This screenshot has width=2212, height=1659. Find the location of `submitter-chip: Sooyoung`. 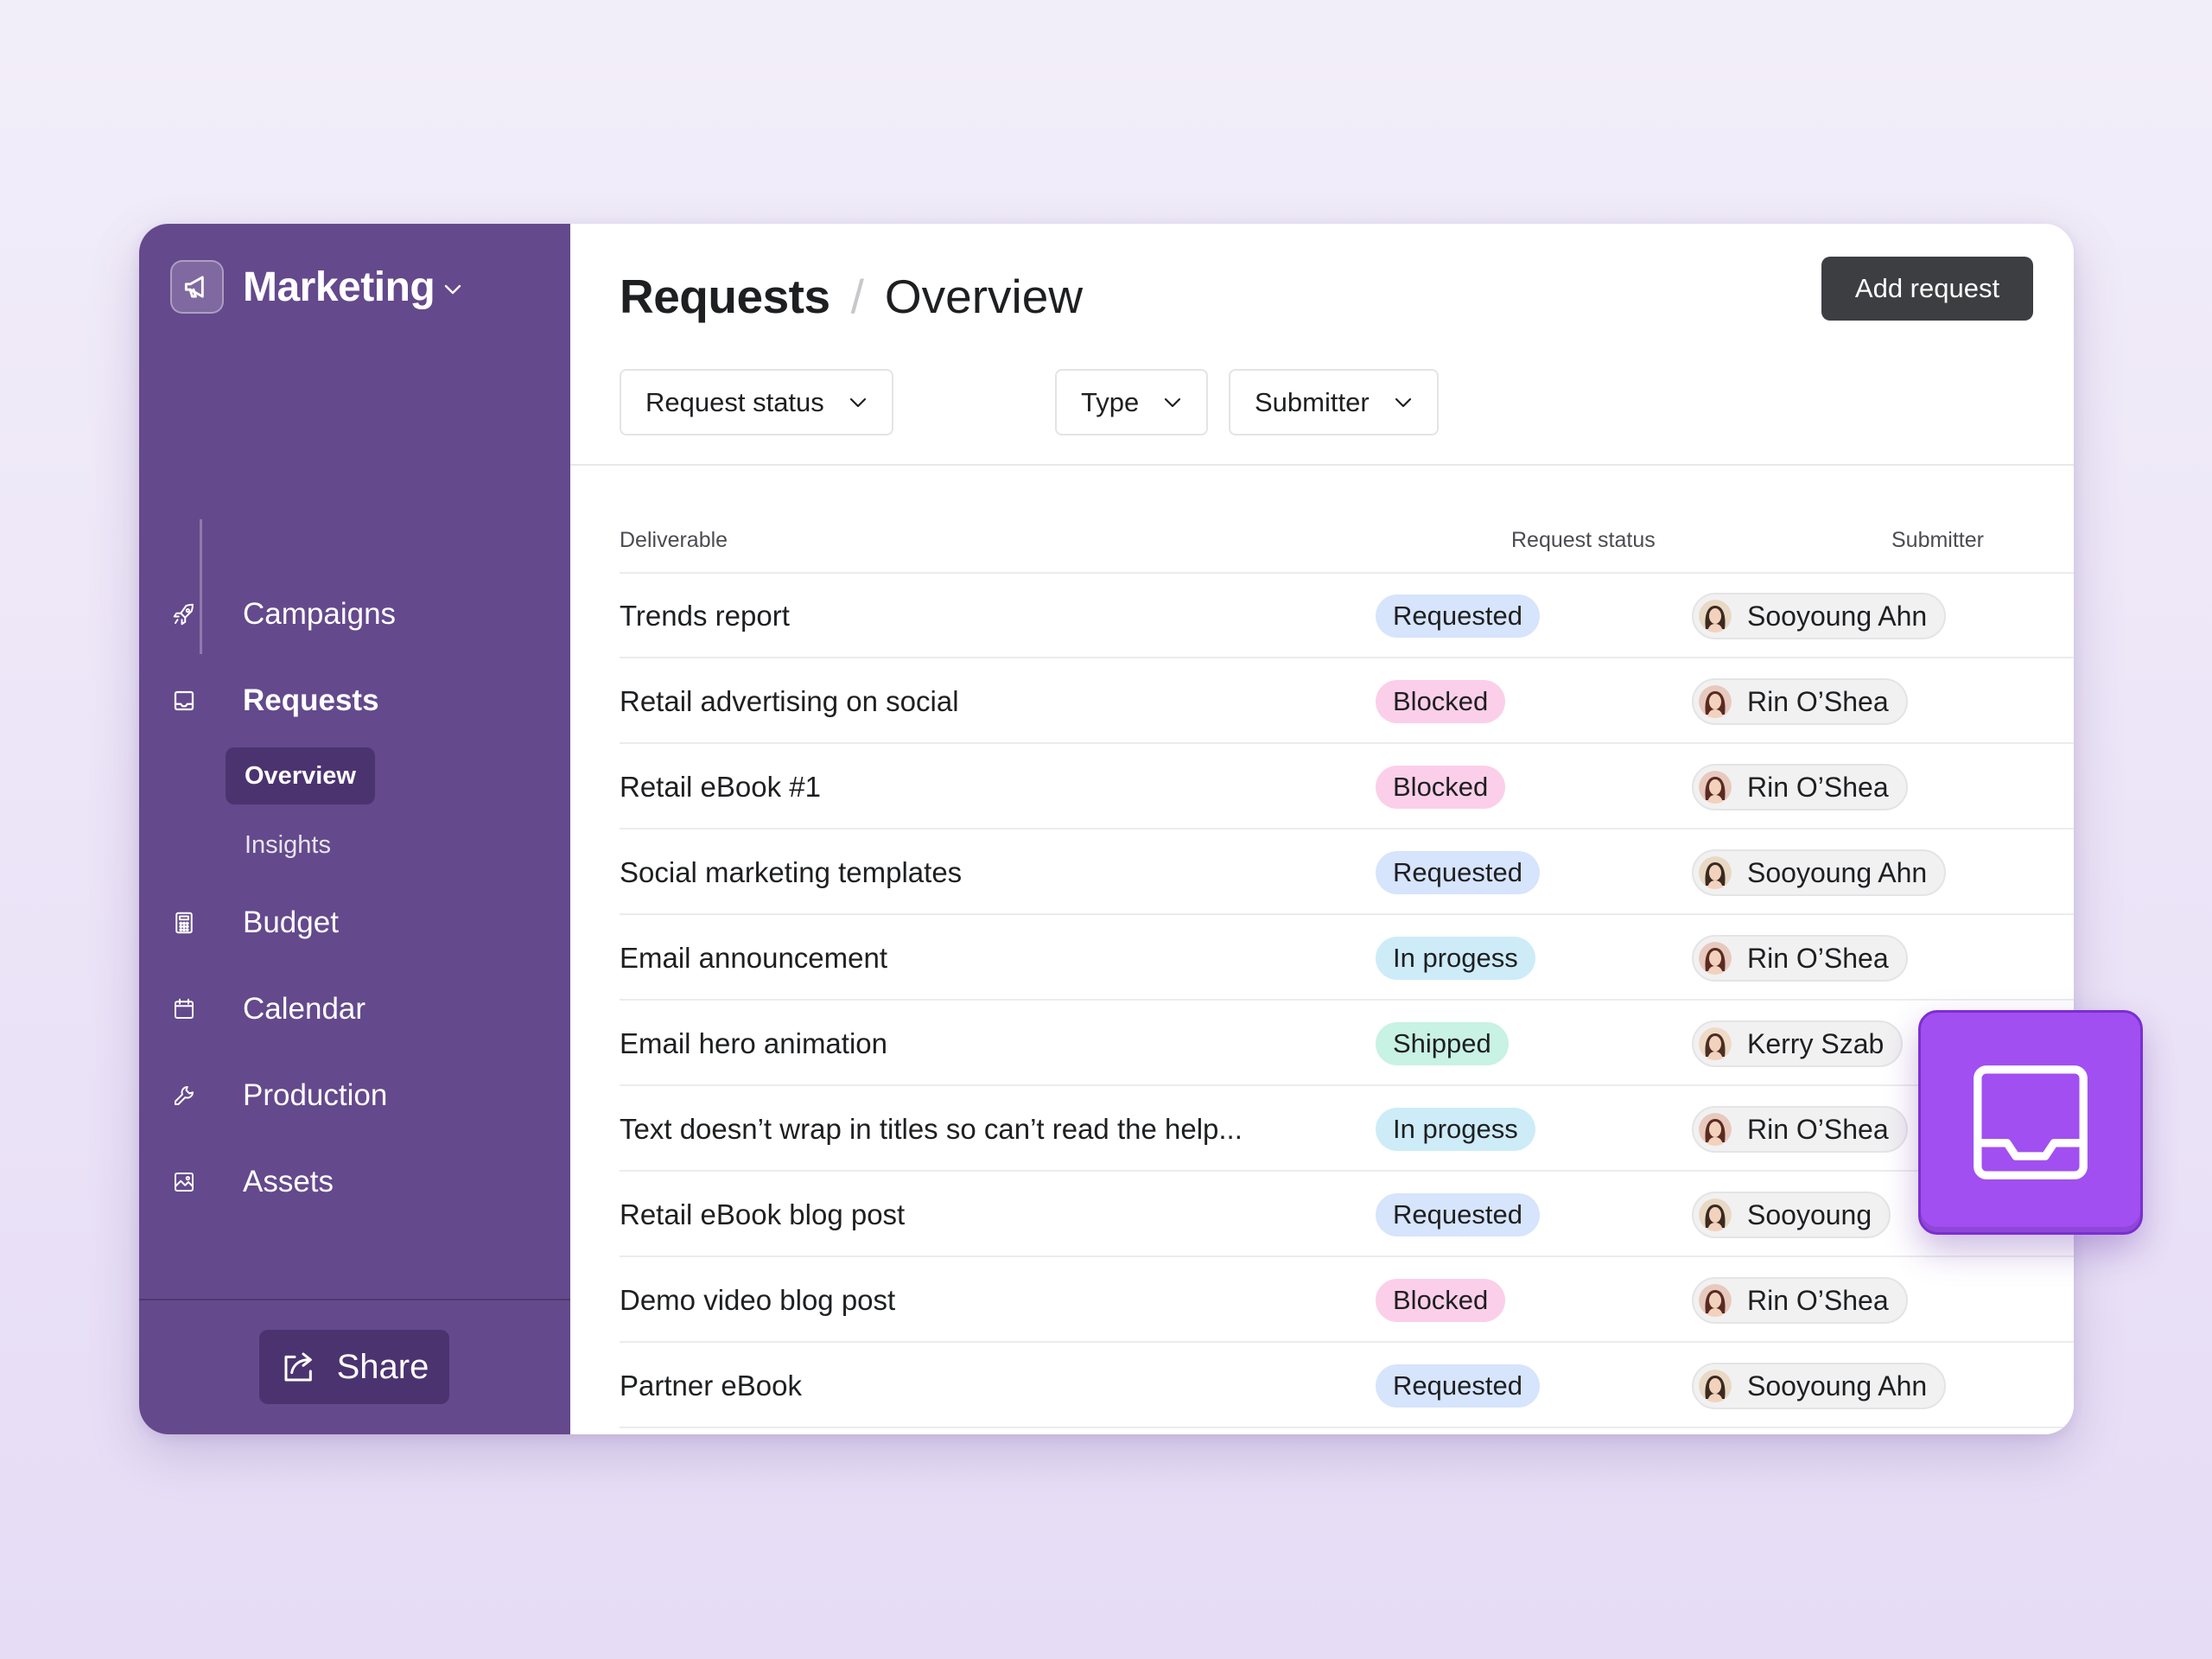

submitter-chip: Sooyoung is located at coordinates (1792, 1215).